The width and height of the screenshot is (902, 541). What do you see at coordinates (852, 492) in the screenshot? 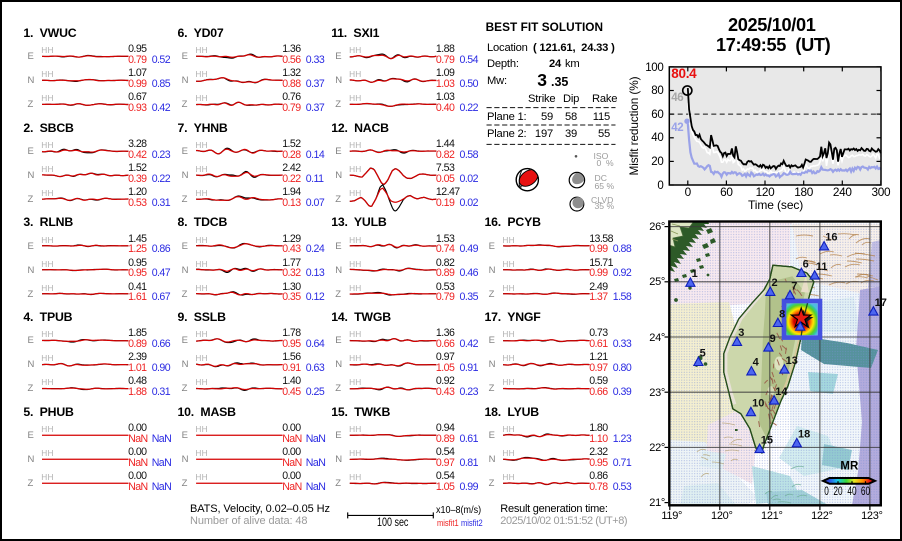
I see `svg-text: 40` at bounding box center [852, 492].